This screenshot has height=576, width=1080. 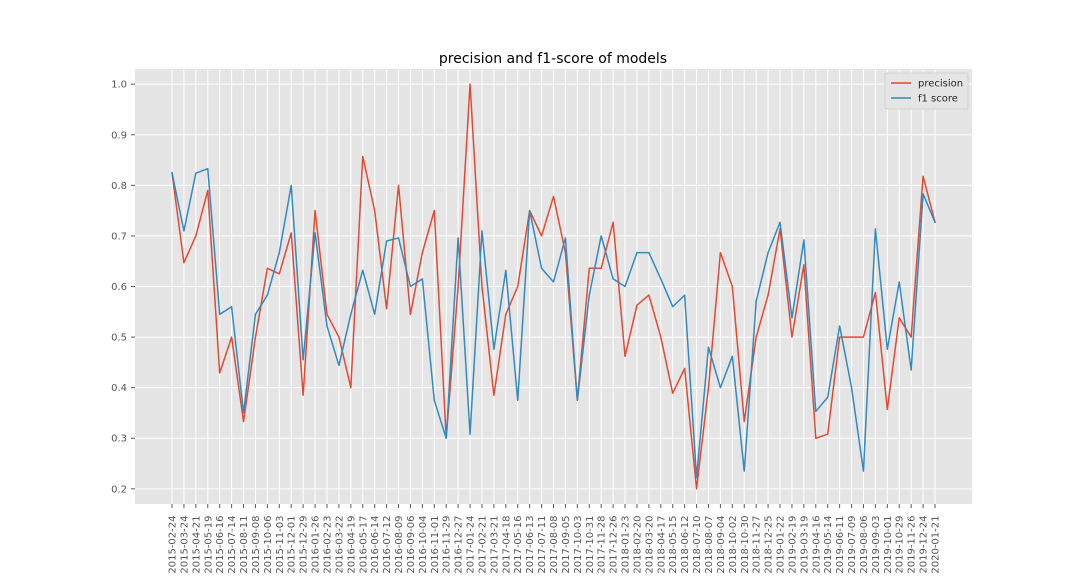 I want to click on x-tick-label: 2016-07-12, so click(x=387, y=545).